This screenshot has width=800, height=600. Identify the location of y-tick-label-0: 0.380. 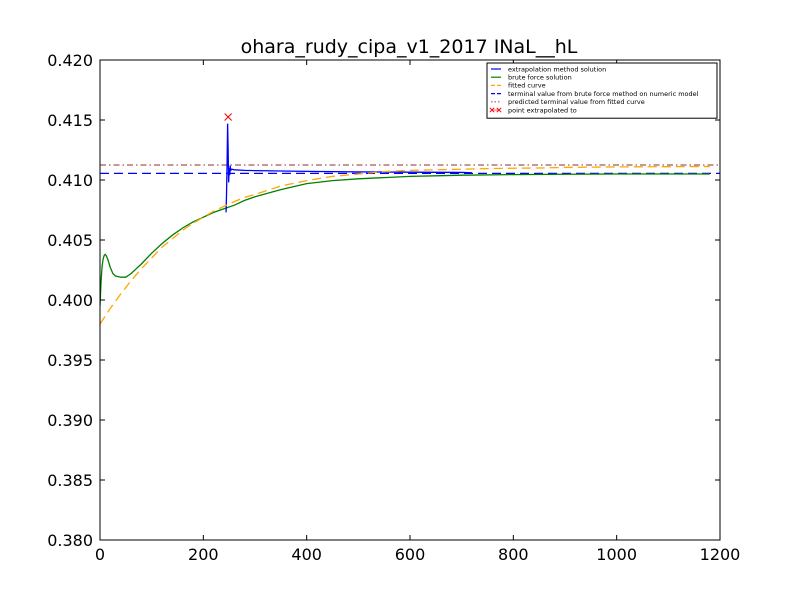
(70, 540).